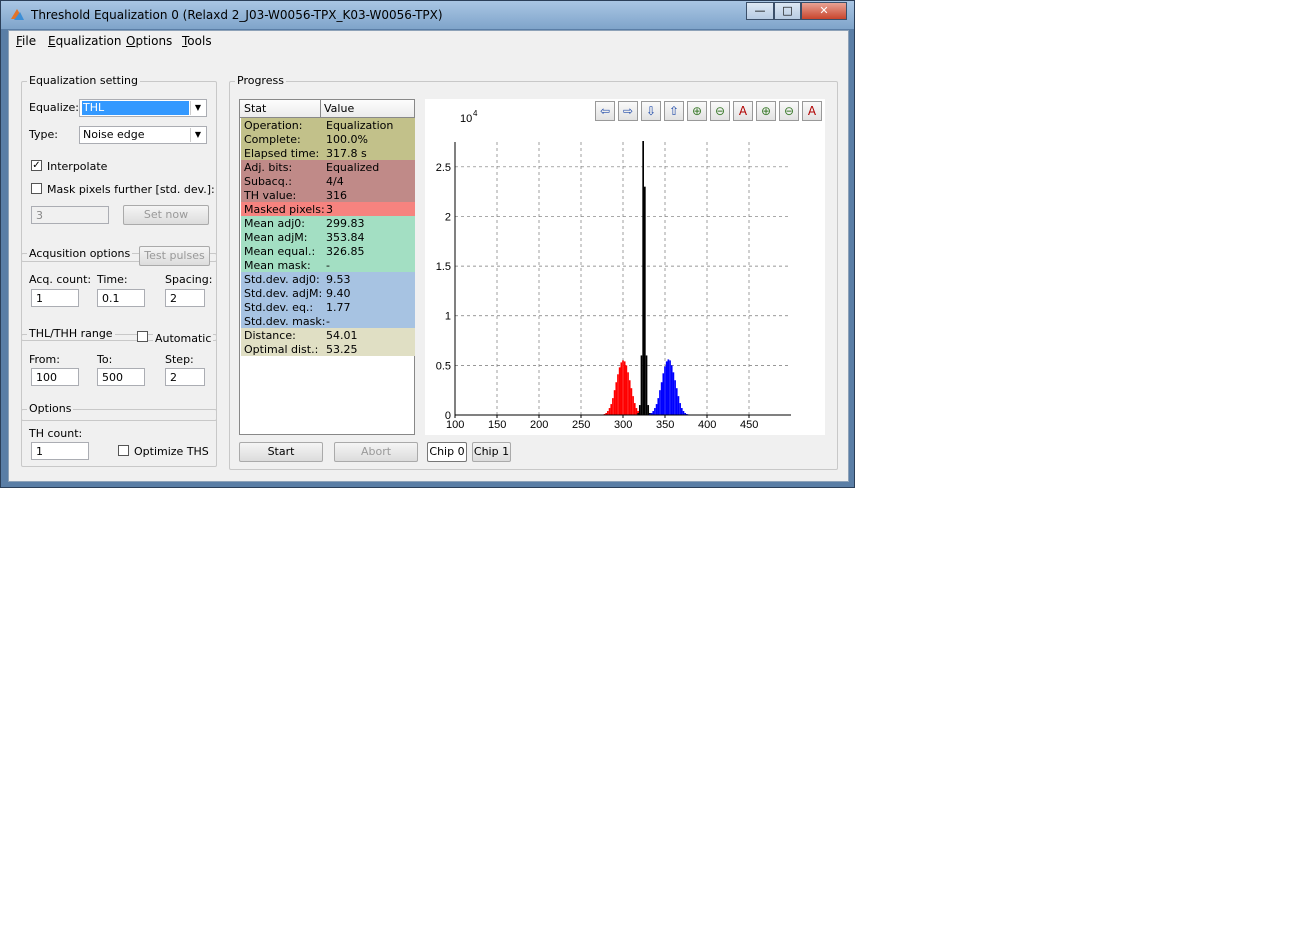  I want to click on column-header-value: Value, so click(339, 108).